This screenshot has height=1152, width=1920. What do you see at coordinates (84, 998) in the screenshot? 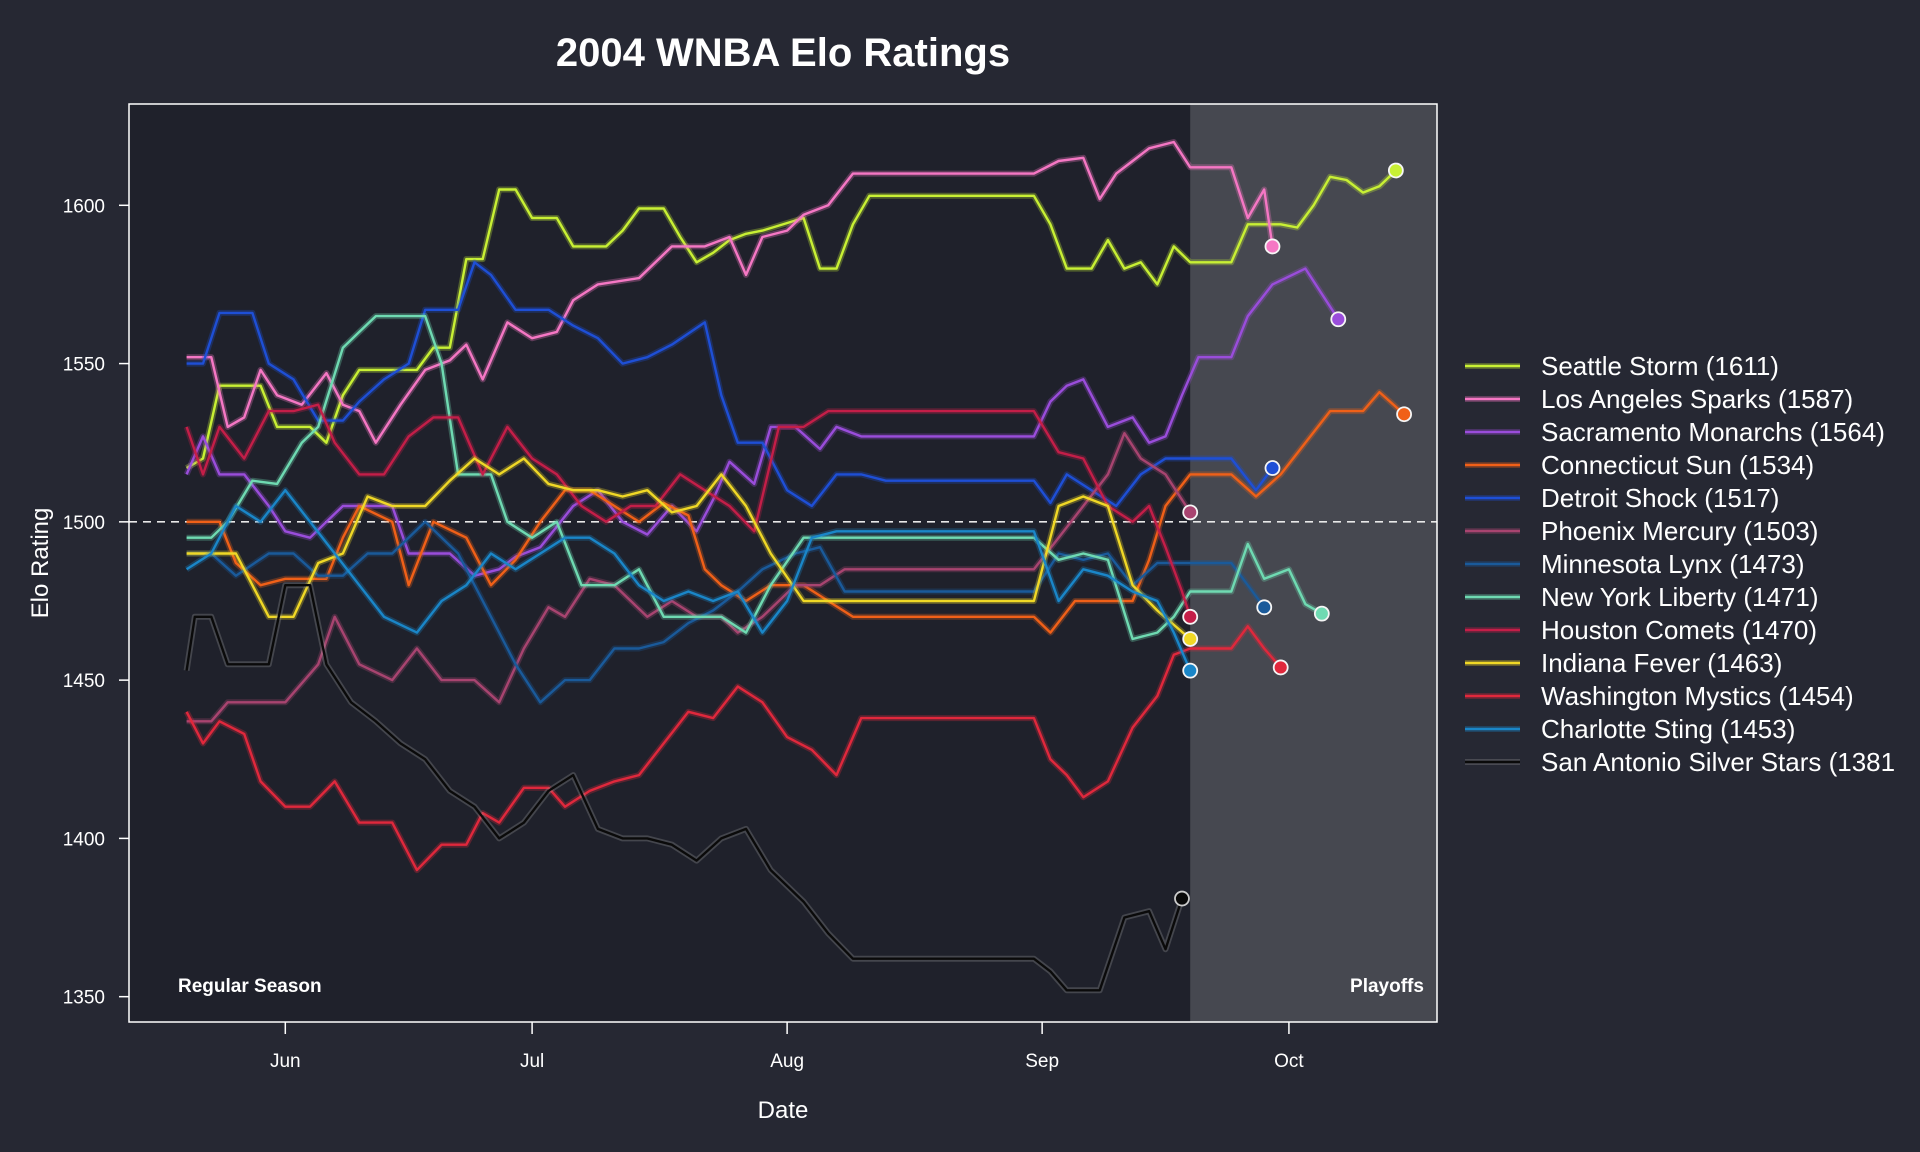
I see `y-tick-label-1350: 1350` at bounding box center [84, 998].